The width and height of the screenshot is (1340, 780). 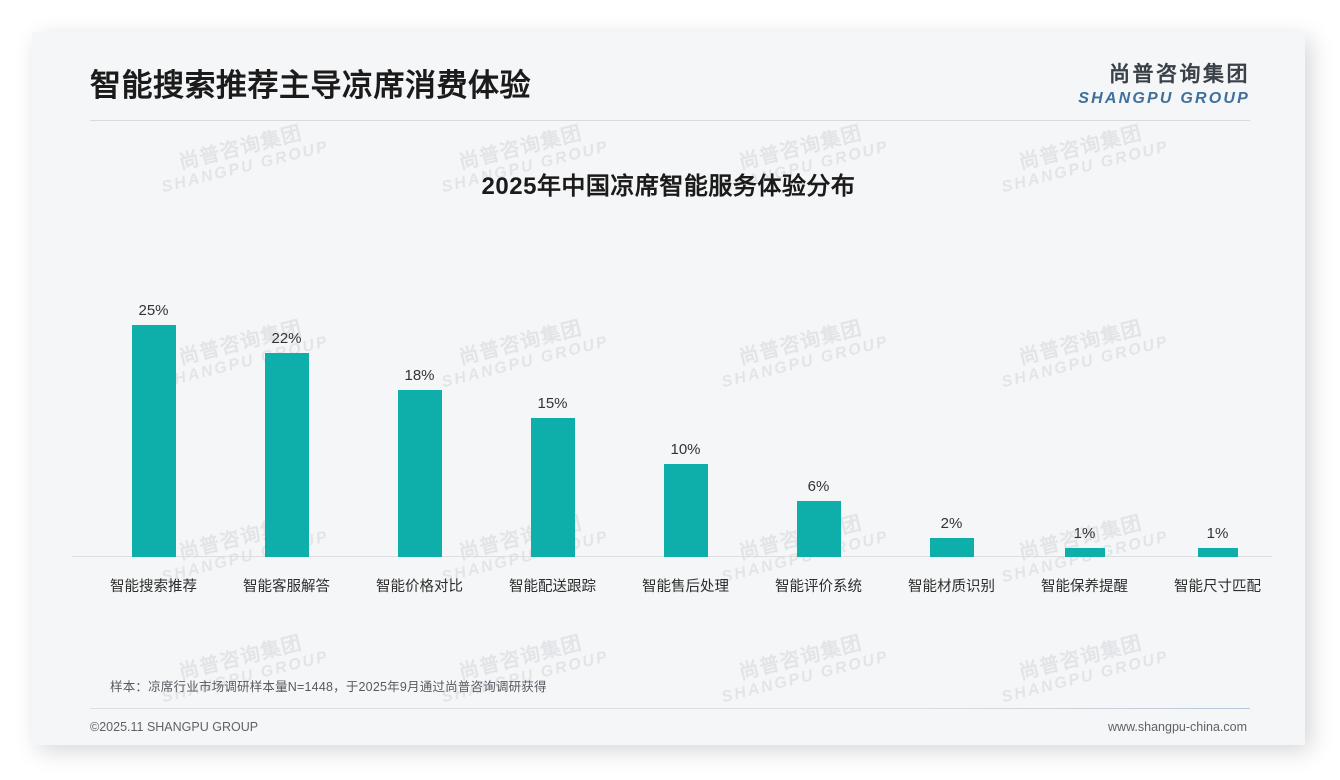 What do you see at coordinates (670, 708) in the screenshot?
I see `footer-divider` at bounding box center [670, 708].